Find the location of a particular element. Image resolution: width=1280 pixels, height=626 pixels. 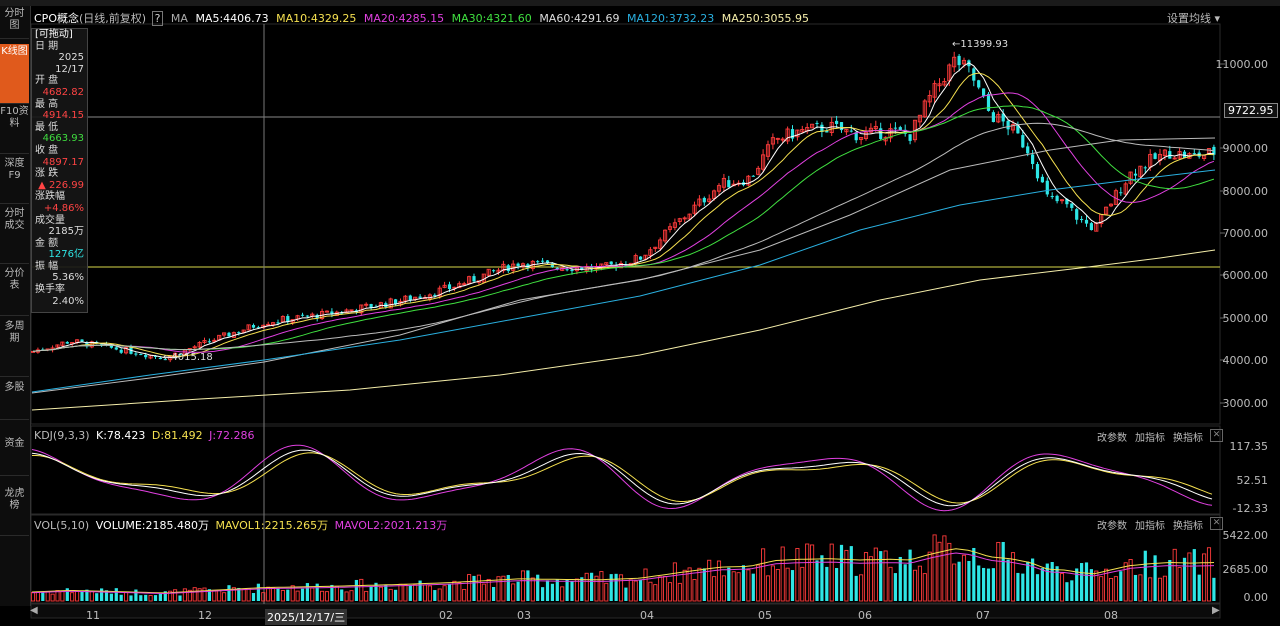

chart-mode: (日线,前复权) is located at coordinates (112, 18).